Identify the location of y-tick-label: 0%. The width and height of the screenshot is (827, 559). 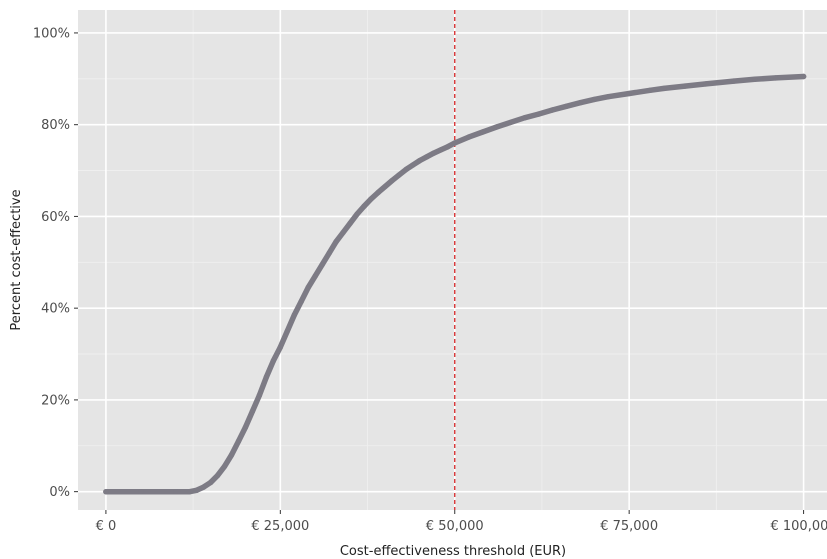
(59, 492).